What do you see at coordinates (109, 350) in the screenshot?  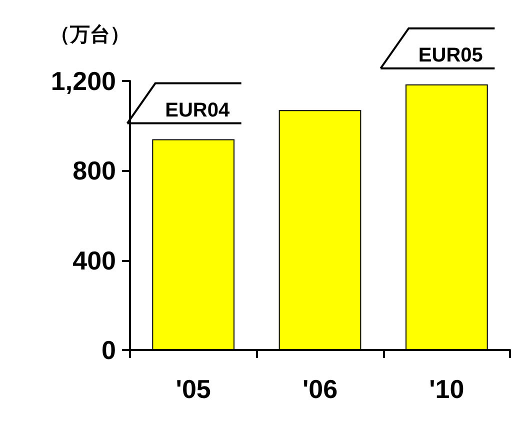 I see `y-tick-label: 0` at bounding box center [109, 350].